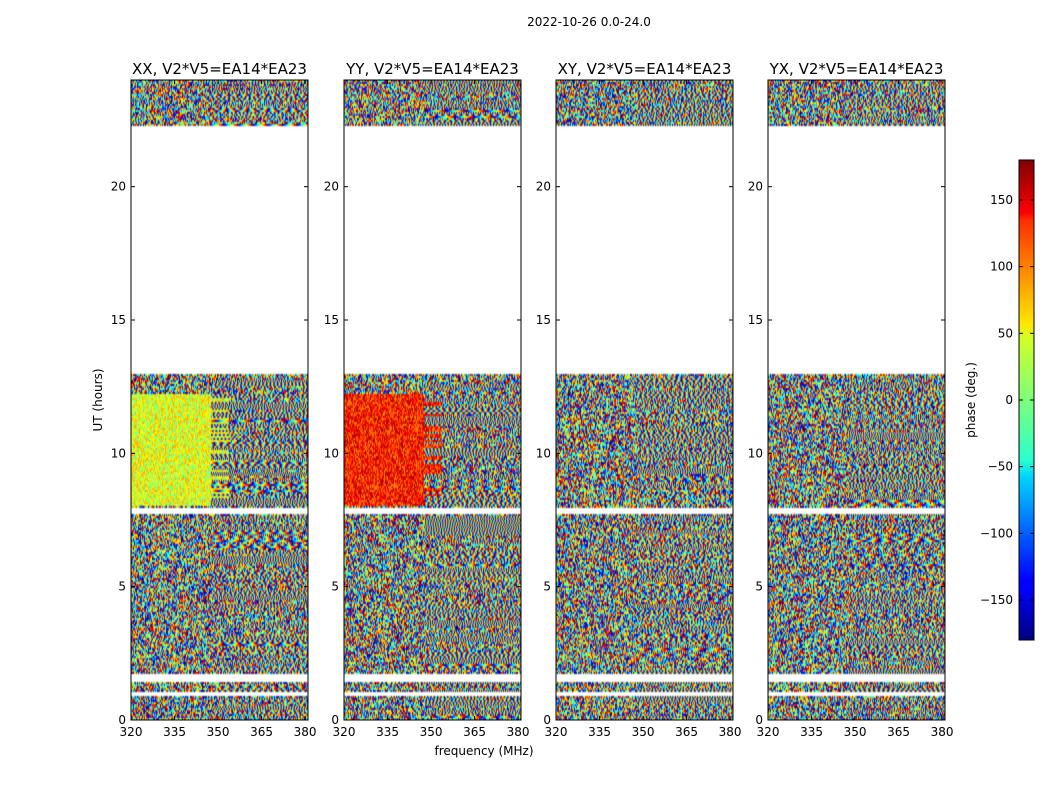  I want to click on colorbar-tick-label: 100, so click(1001, 267).